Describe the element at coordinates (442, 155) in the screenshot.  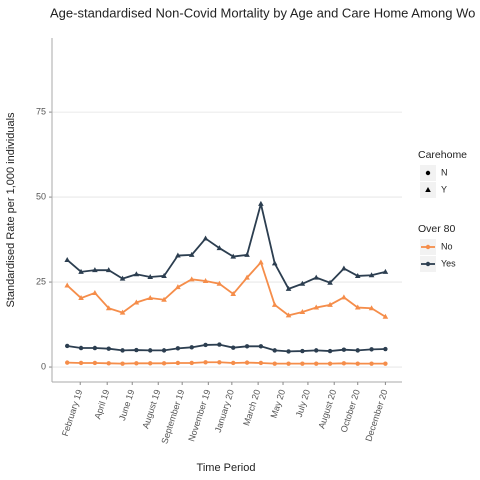
I see `legend-title: Carehome` at that location.